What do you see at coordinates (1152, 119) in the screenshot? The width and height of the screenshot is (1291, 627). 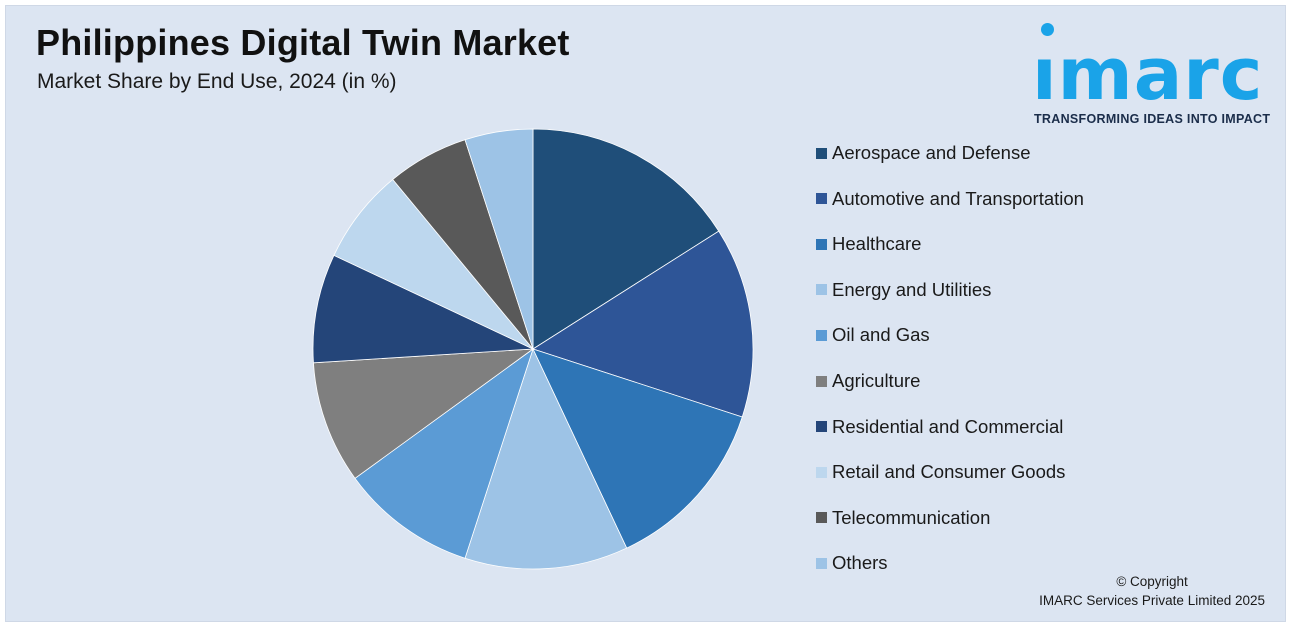 I see `logo-tagline: TRANSFORMING IDEAS INTO IMPACT` at bounding box center [1152, 119].